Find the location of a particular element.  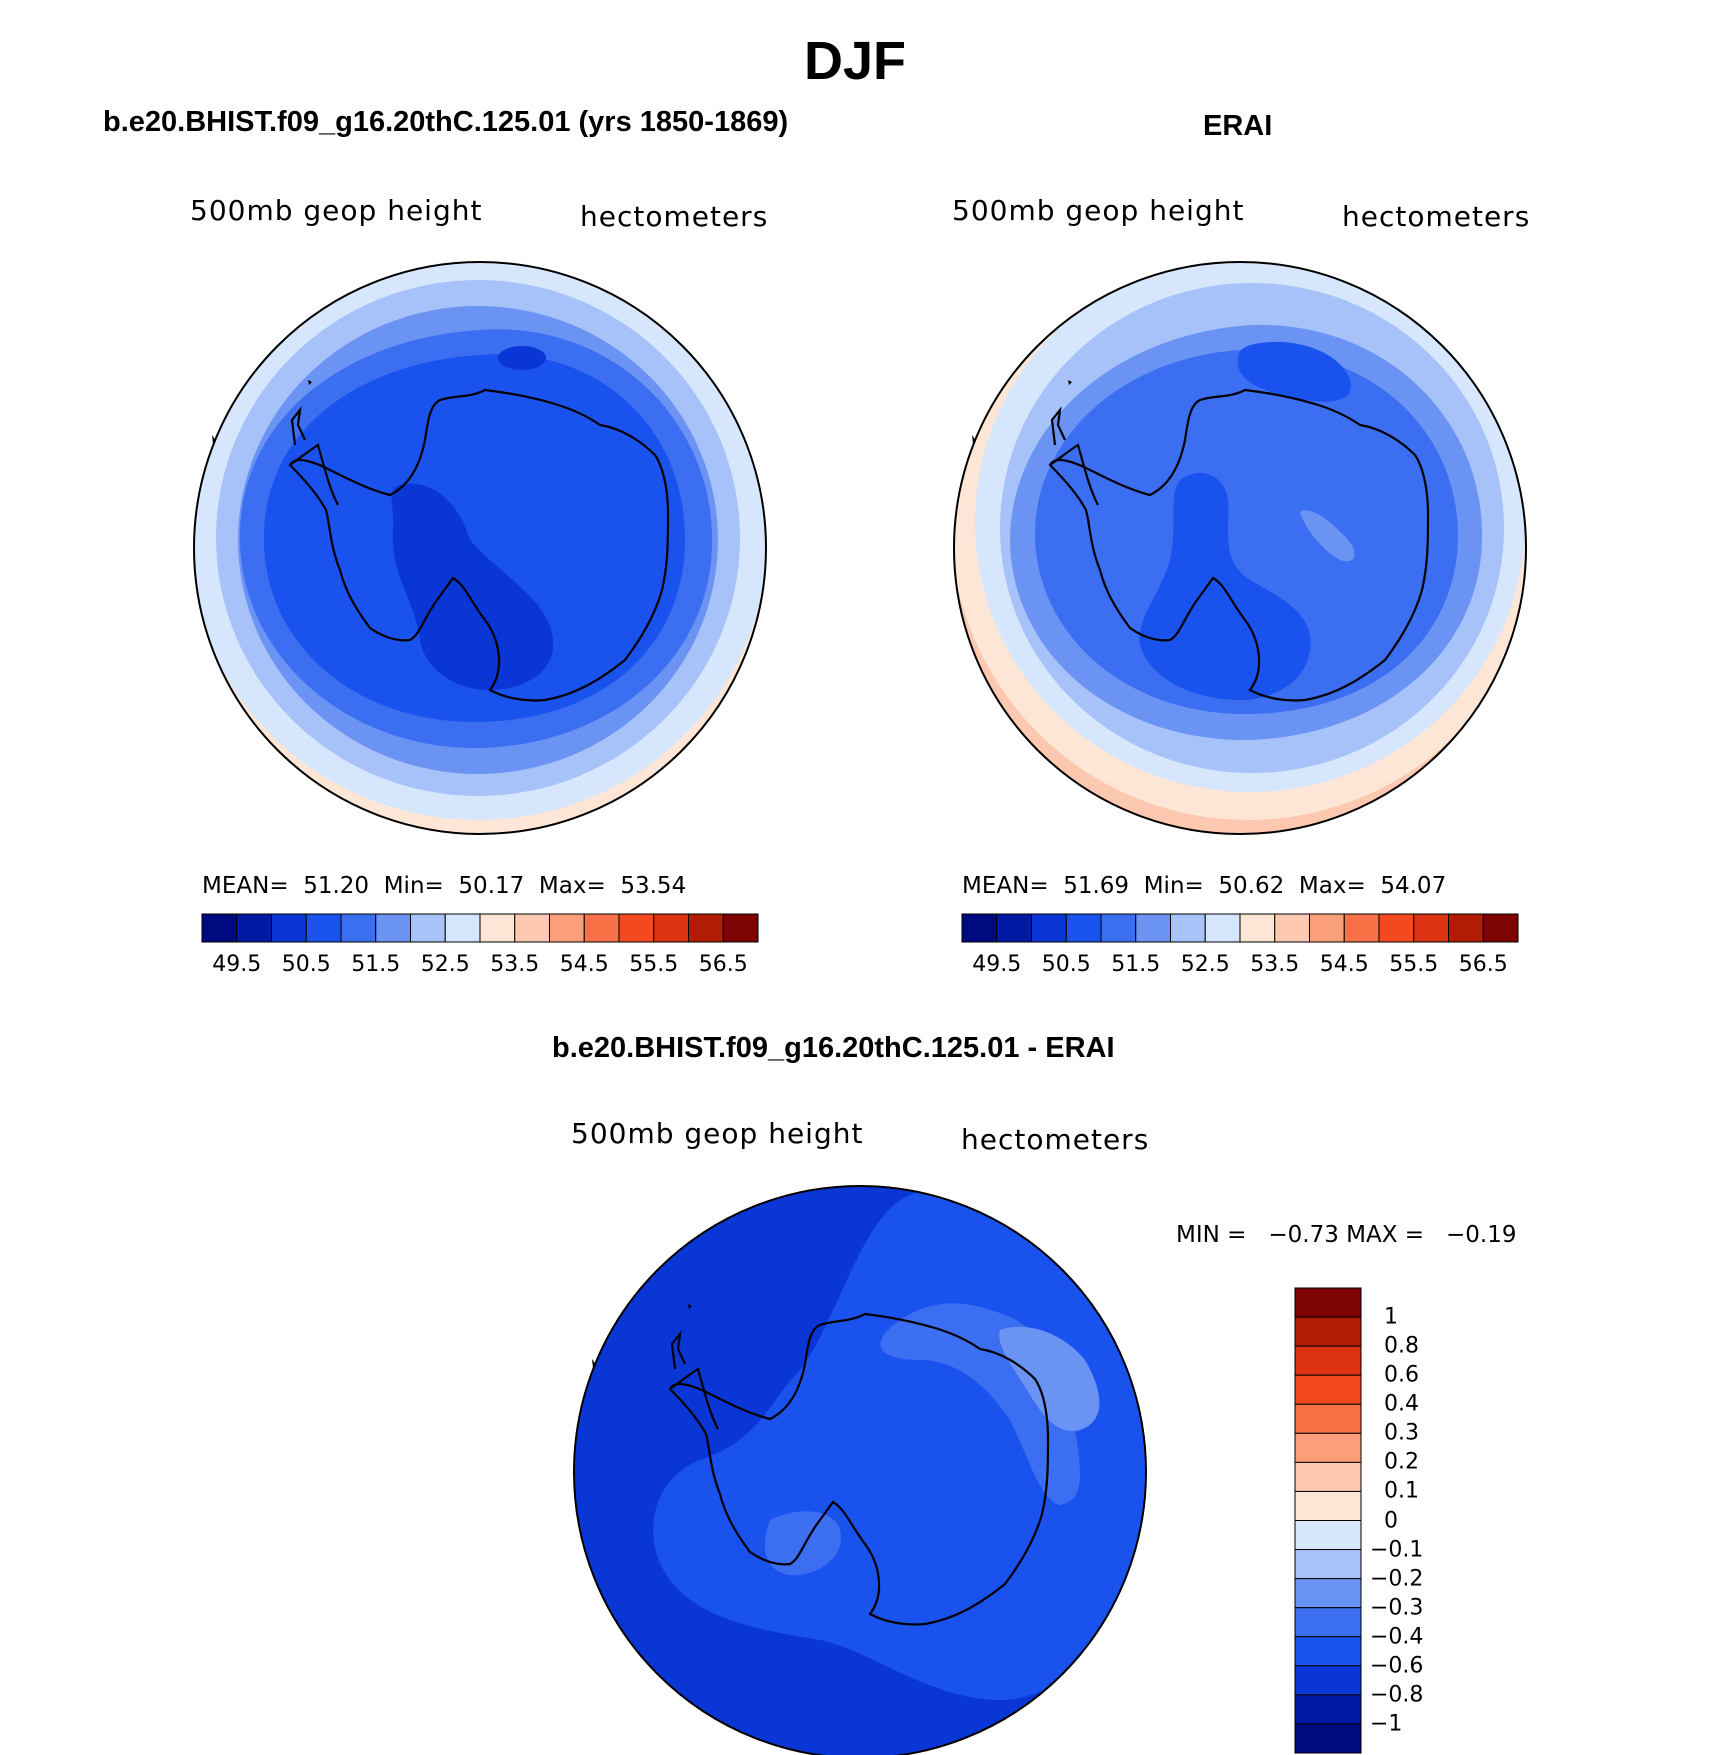

stats-erai: MEAN= 51.69 Min= 50.62 Max= 54.07 is located at coordinates (1204, 886).